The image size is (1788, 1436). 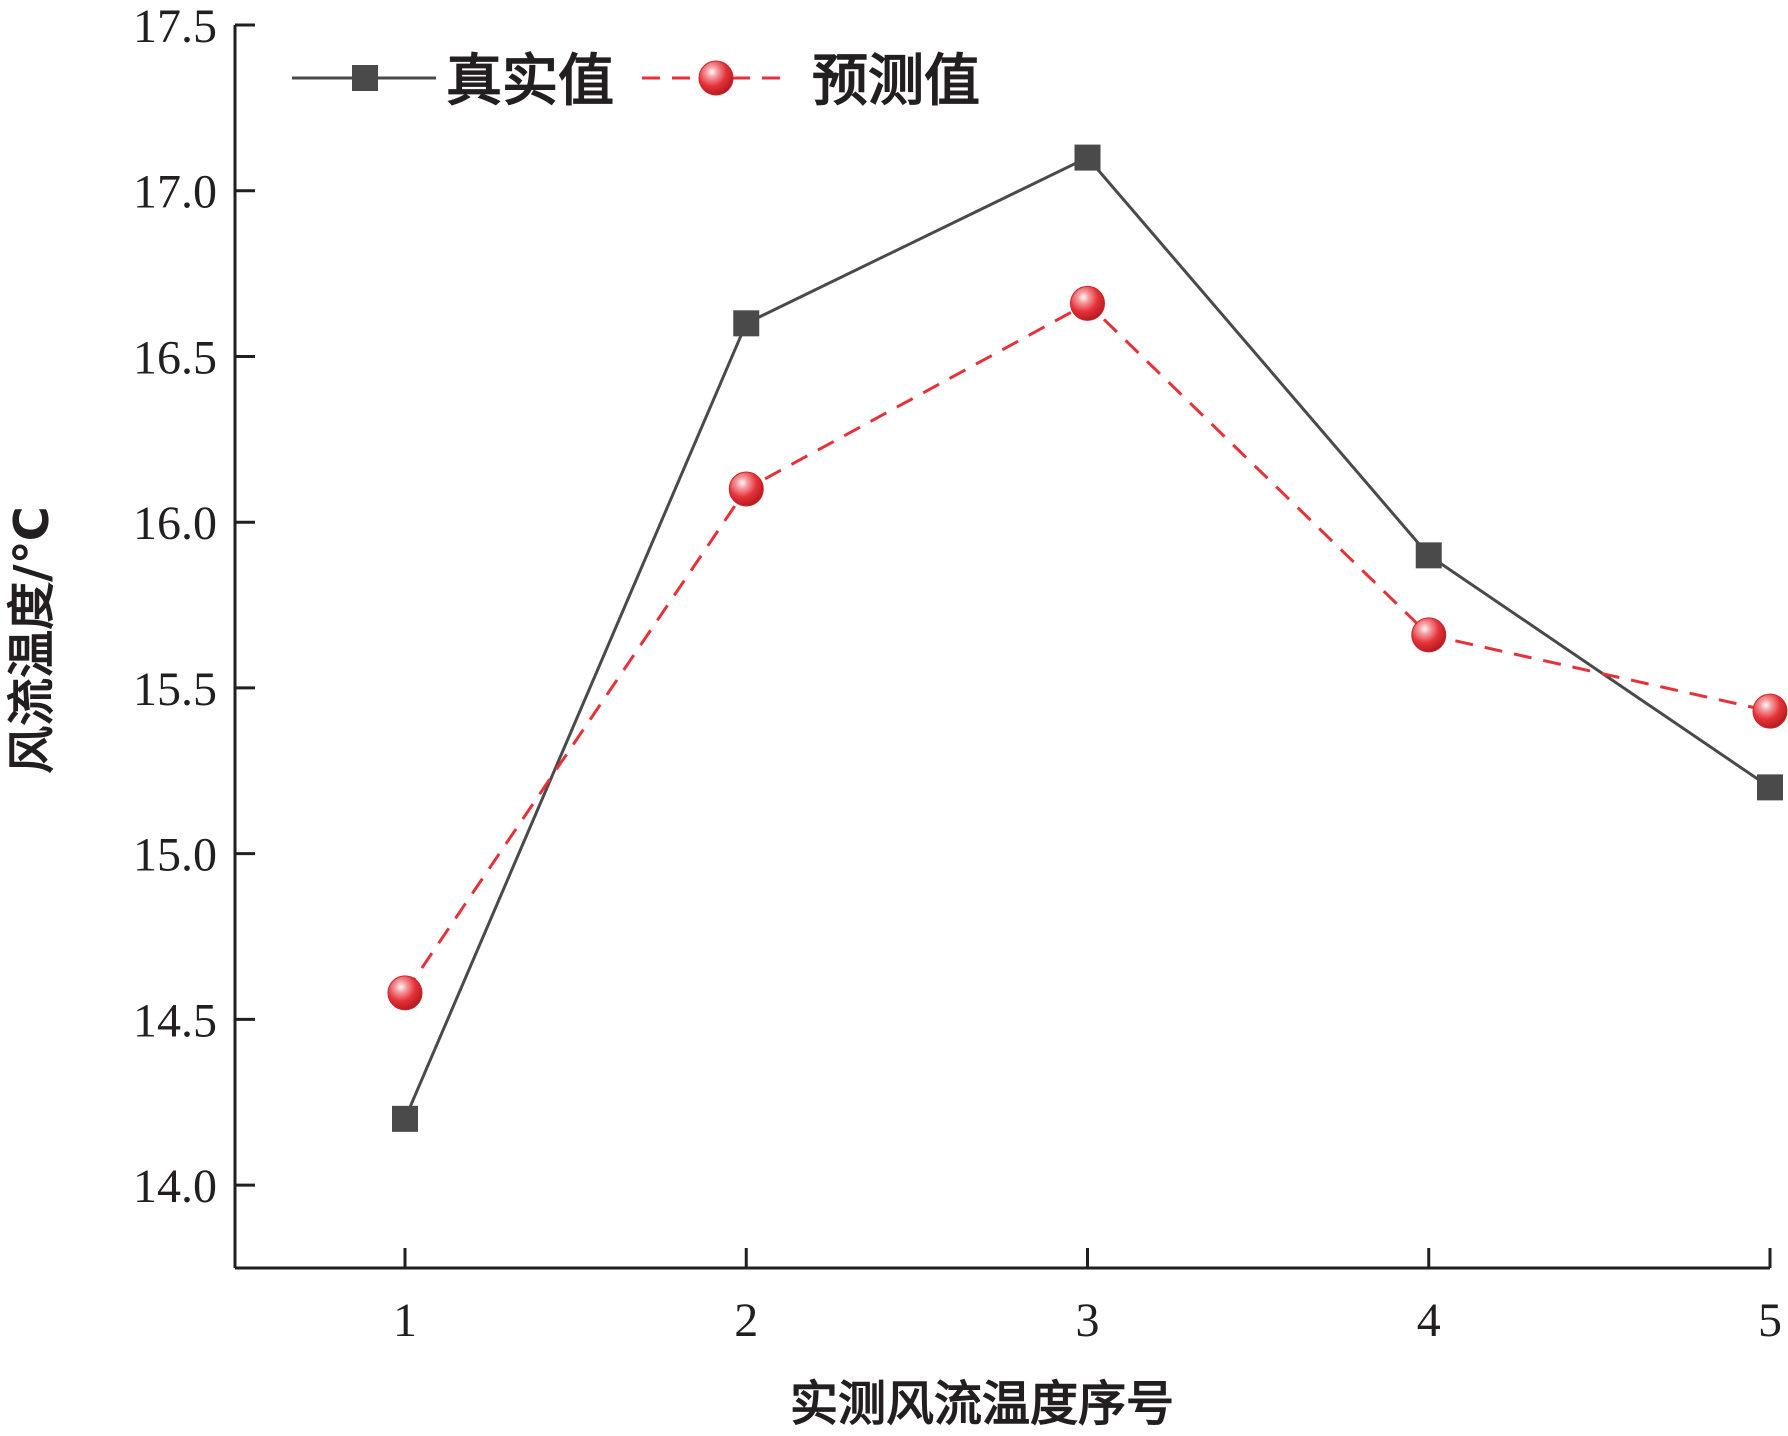 I want to click on y-tick-label: 16.0, so click(x=175, y=523).